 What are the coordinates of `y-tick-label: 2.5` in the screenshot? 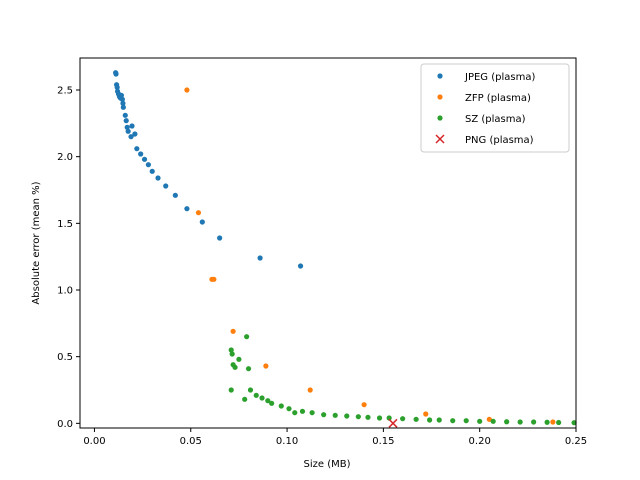 It's located at (65, 91).